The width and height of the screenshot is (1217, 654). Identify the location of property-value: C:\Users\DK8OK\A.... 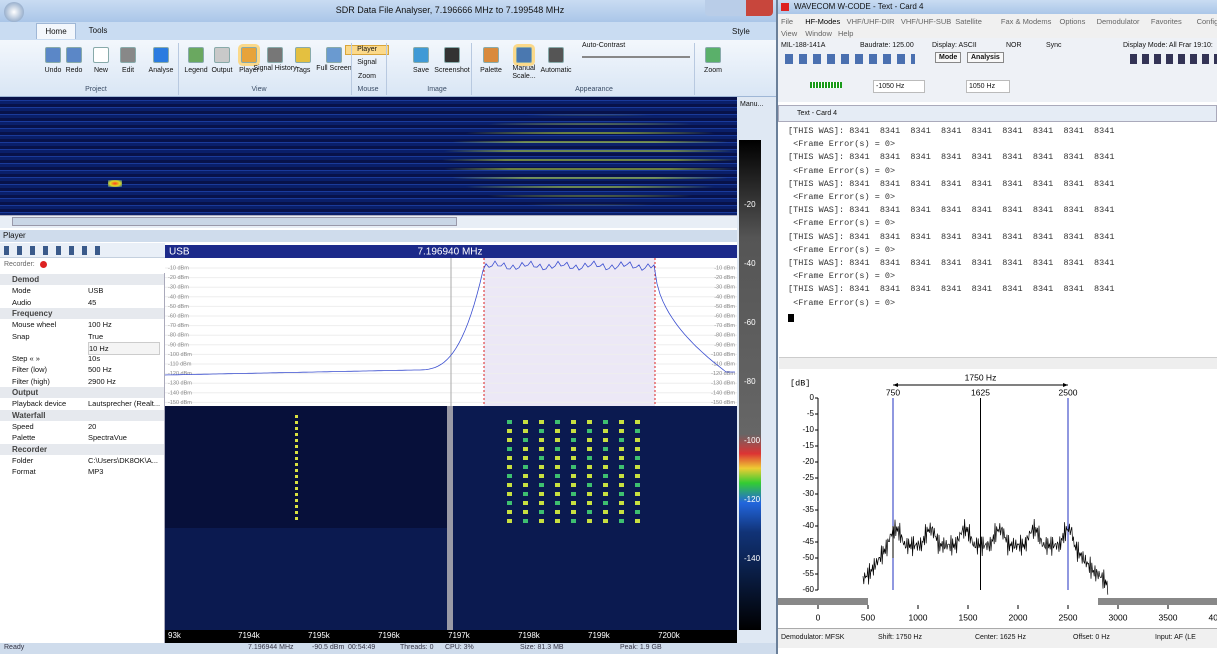
(123, 460).